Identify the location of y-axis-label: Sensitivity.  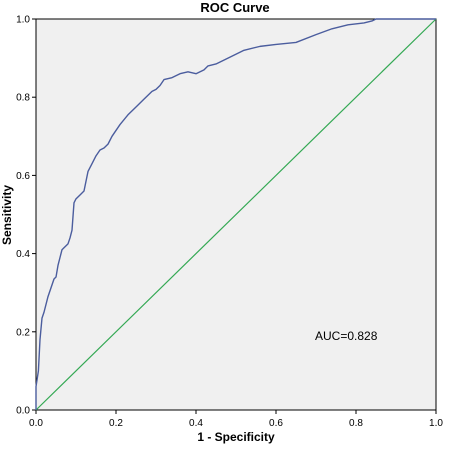
(7, 215).